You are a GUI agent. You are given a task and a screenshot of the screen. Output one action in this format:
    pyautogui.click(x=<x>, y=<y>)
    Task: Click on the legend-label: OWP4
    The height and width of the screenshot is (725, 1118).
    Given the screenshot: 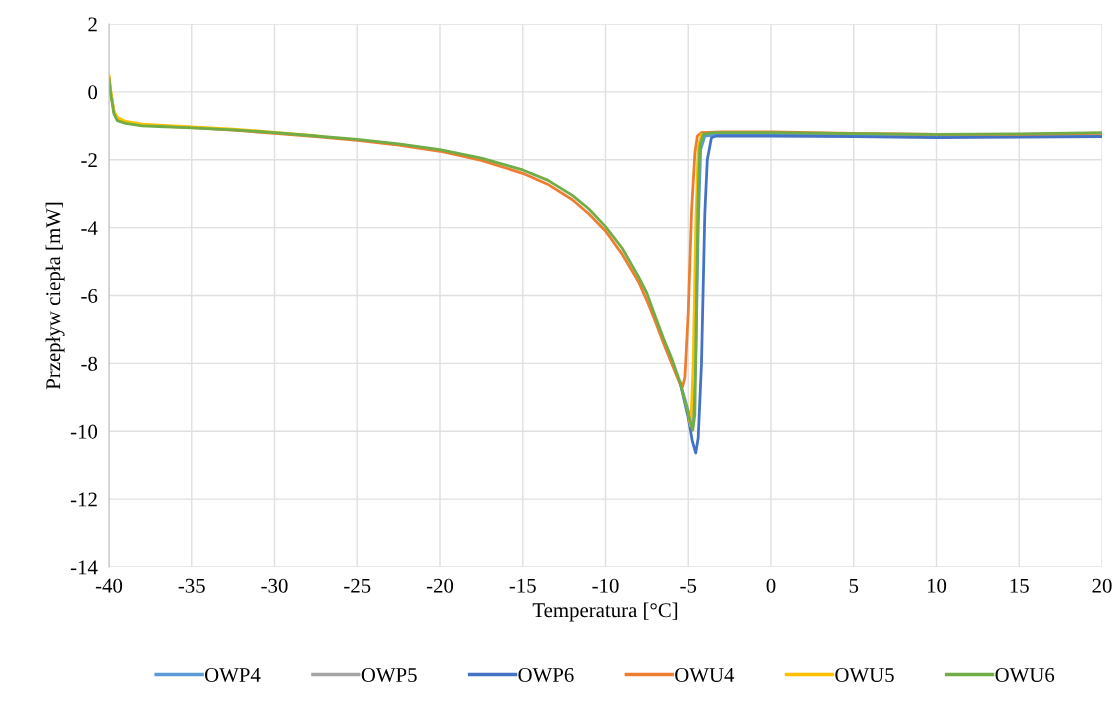 What is the action you would take?
    pyautogui.click(x=232, y=675)
    